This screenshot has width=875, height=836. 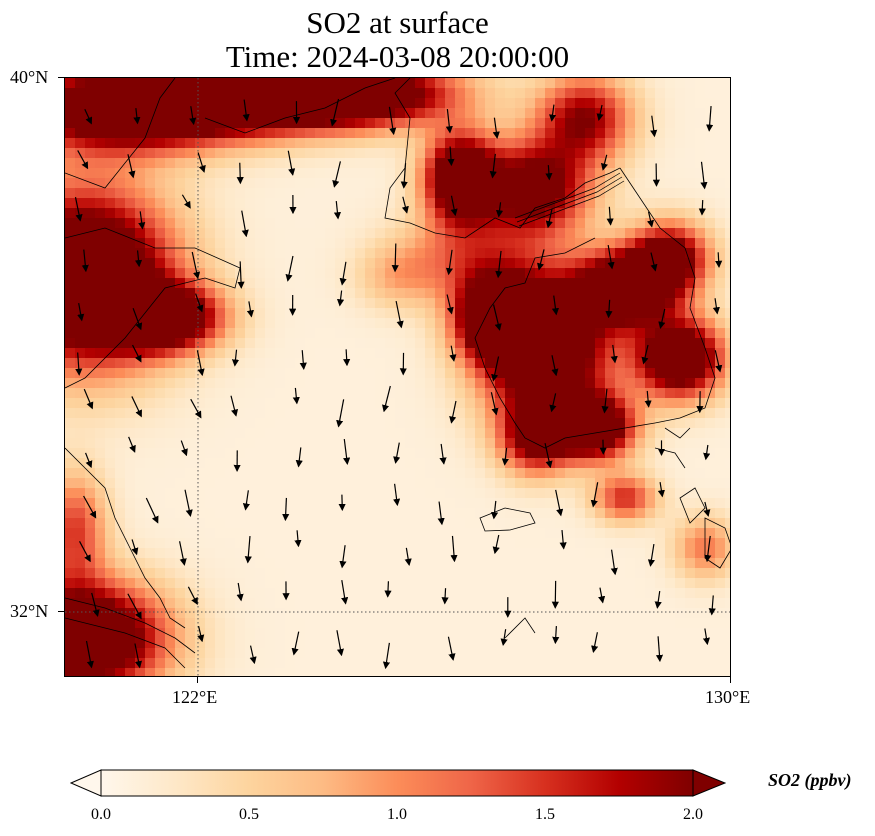 I want to click on tick-40n, so click(x=61, y=77).